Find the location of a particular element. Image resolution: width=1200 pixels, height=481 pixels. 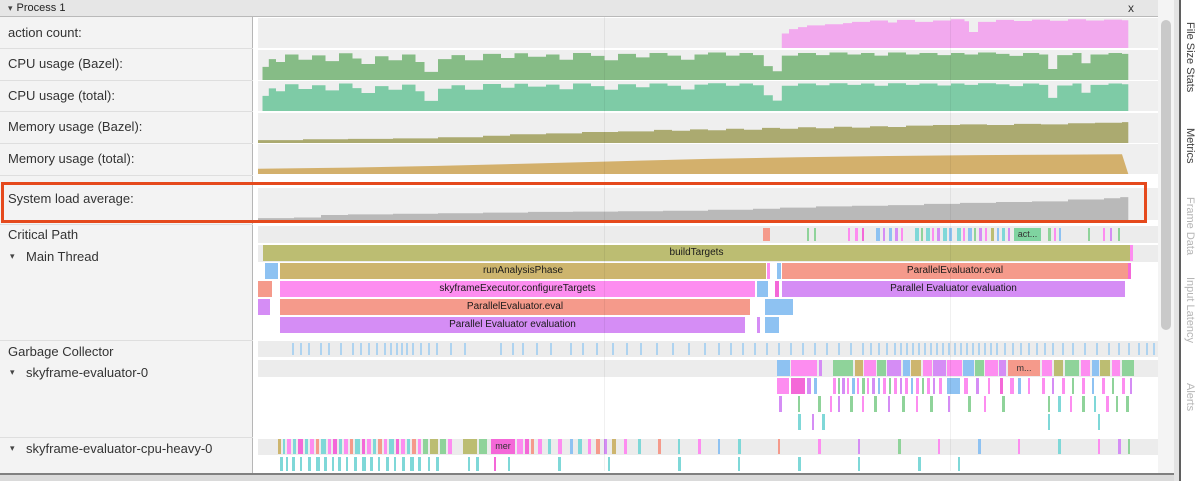

tab-file-size-stats: File Size Stats is located at coordinates (1190, 57).